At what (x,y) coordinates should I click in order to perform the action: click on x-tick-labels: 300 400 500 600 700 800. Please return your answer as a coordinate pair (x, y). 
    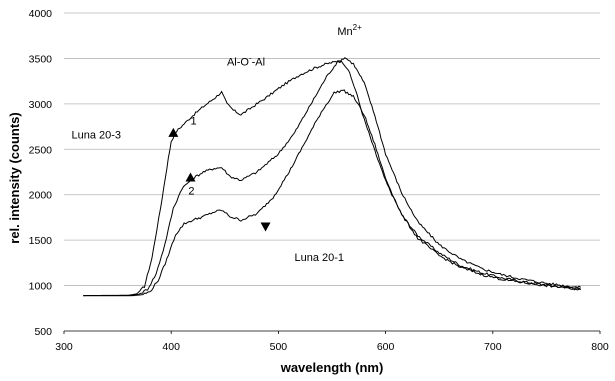
    Looking at the image, I should click on (332, 342).